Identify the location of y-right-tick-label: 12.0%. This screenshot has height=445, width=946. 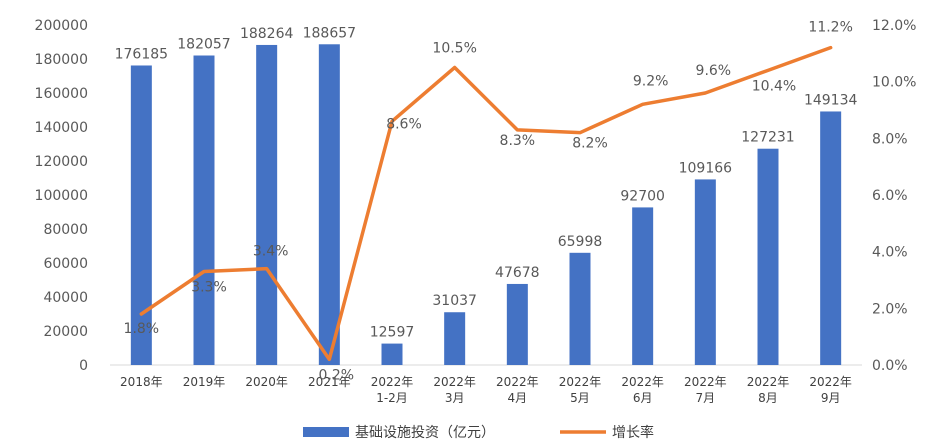
(894, 26).